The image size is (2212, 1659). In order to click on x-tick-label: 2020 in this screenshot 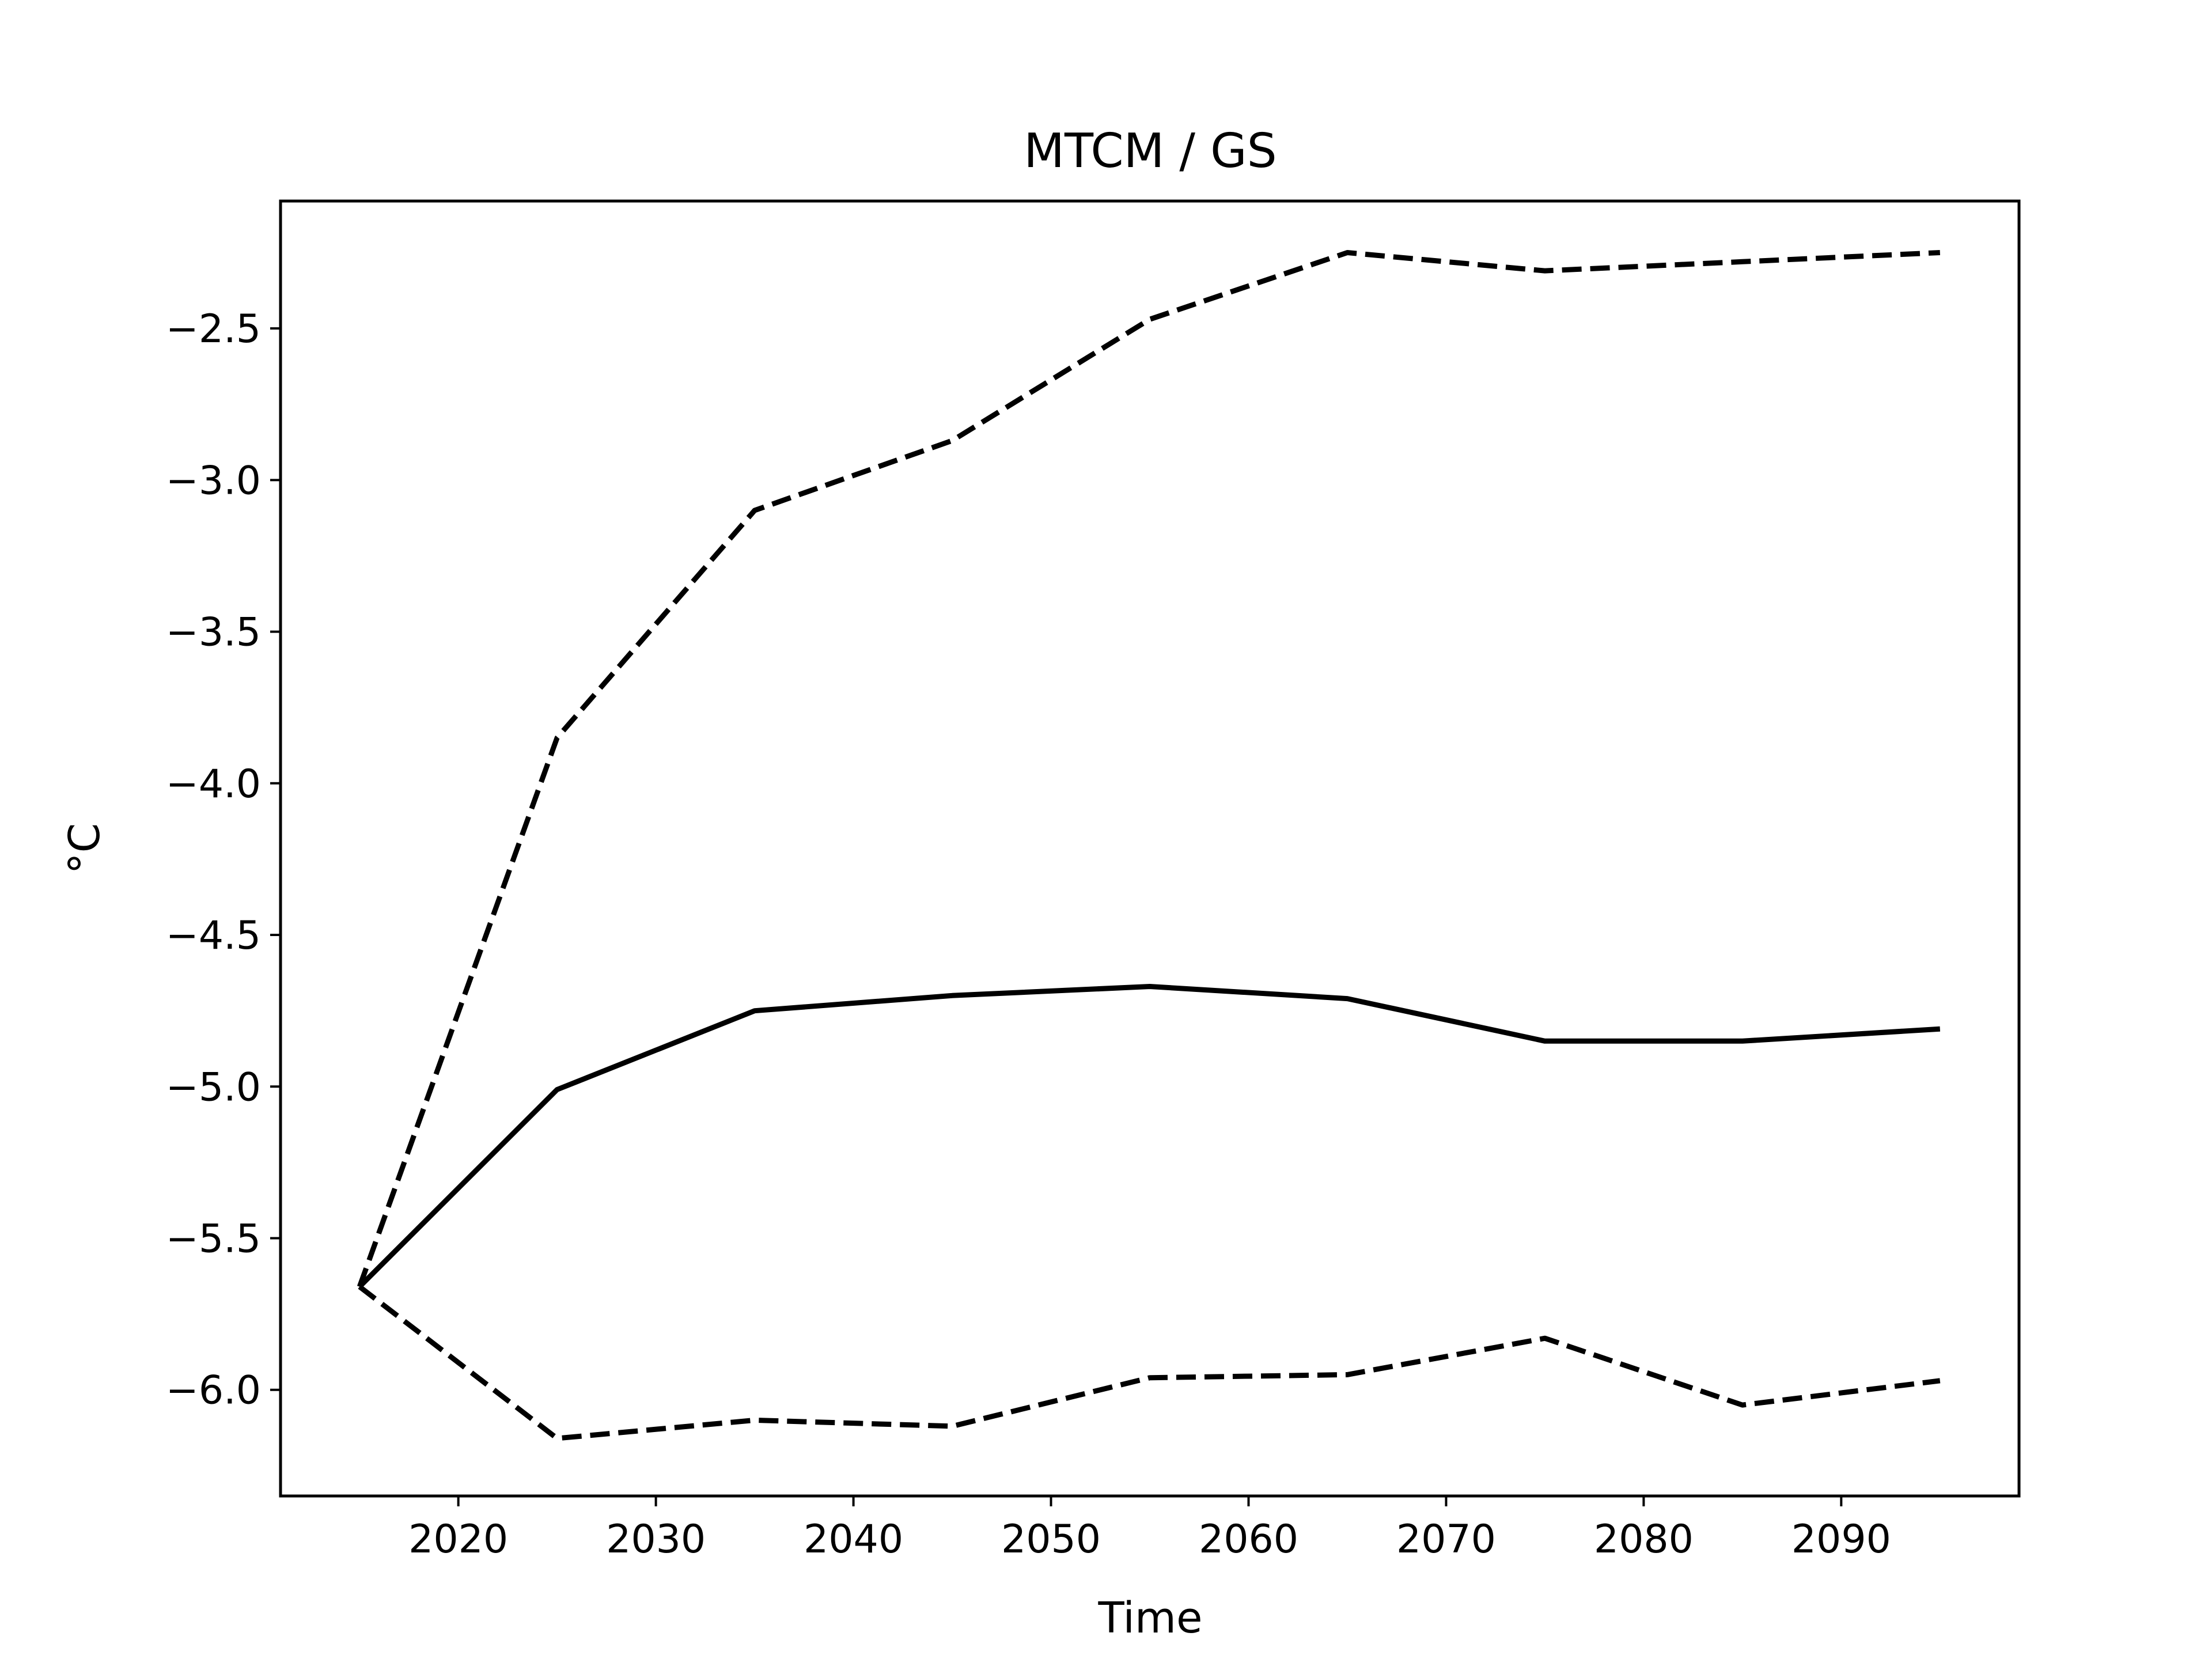, I will do `click(458, 1539)`.